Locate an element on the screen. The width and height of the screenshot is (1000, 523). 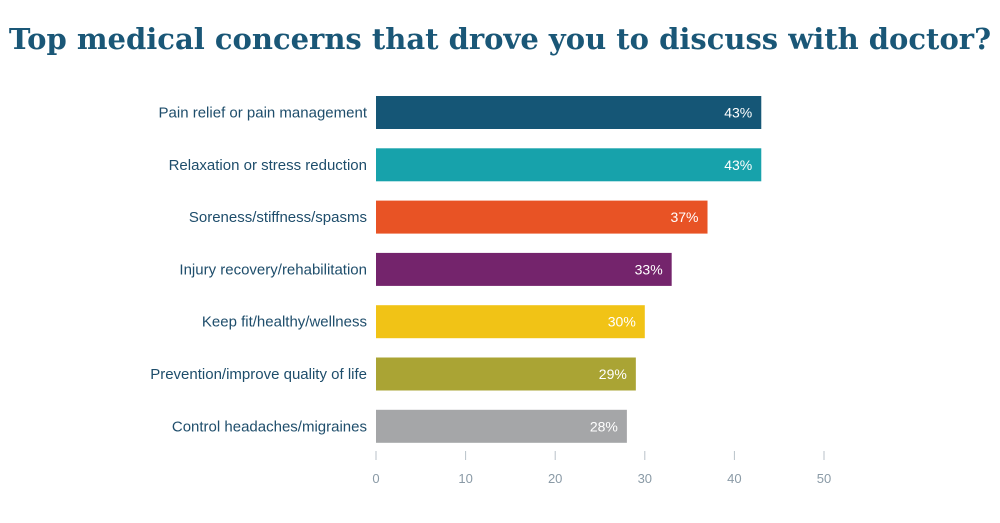
x-tick-label: 10 is located at coordinates (465, 478).